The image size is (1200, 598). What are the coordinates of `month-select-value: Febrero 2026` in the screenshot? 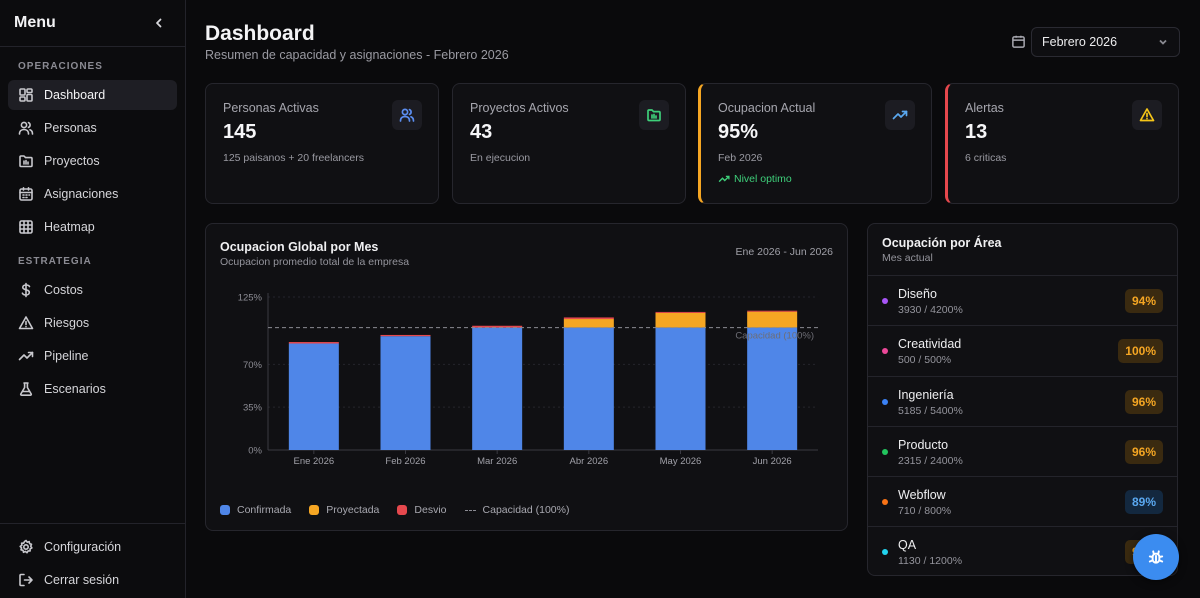 It's located at (1080, 42).